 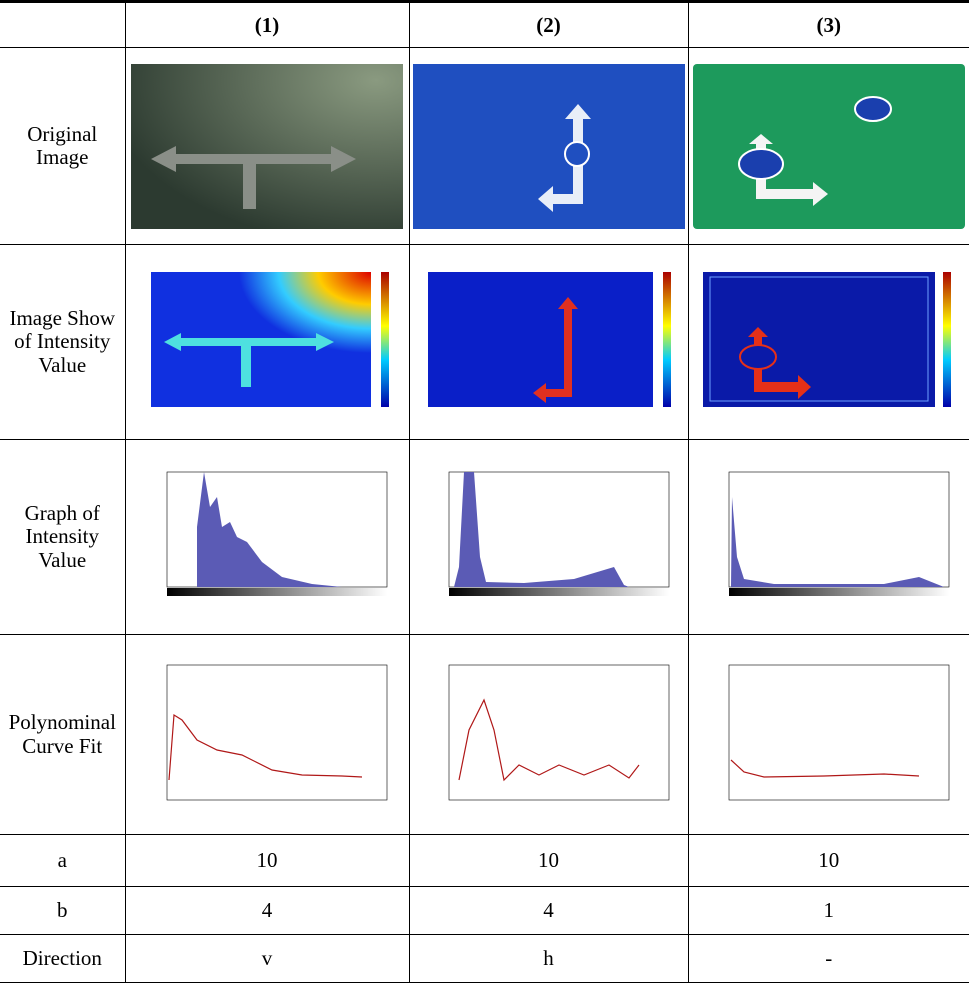 What do you see at coordinates (63, 342) in the screenshot?
I see `row-label: Image Show of Intensity Value` at bounding box center [63, 342].